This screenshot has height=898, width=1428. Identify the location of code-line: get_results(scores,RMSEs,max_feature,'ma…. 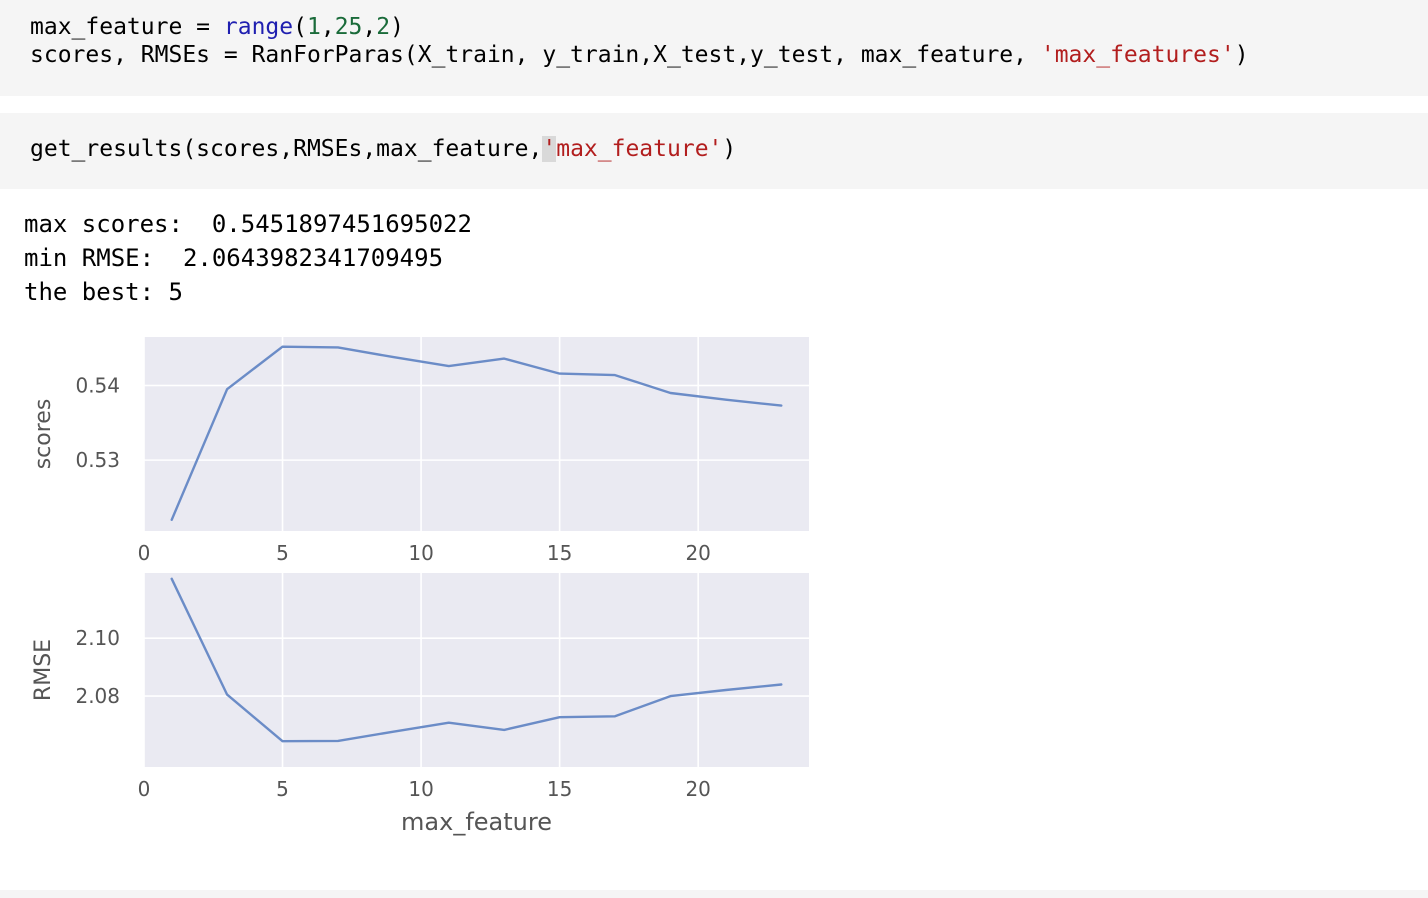
(729, 149).